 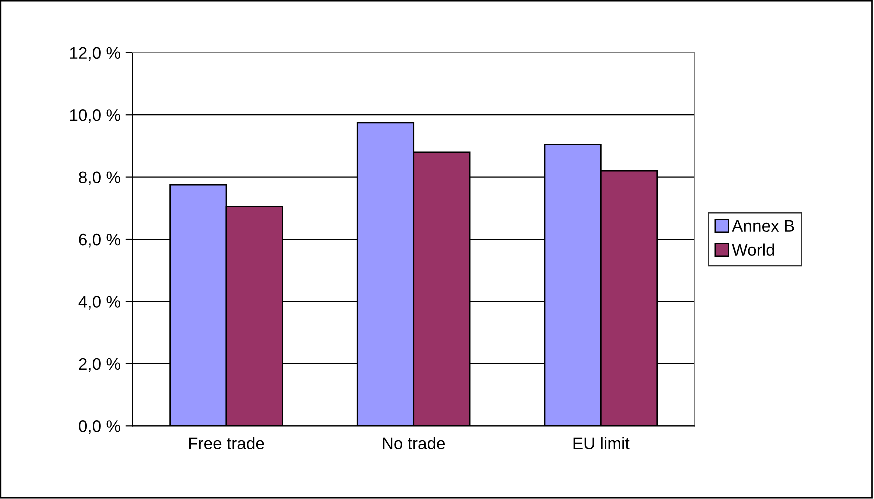 I want to click on legend-label: World, so click(x=753, y=250).